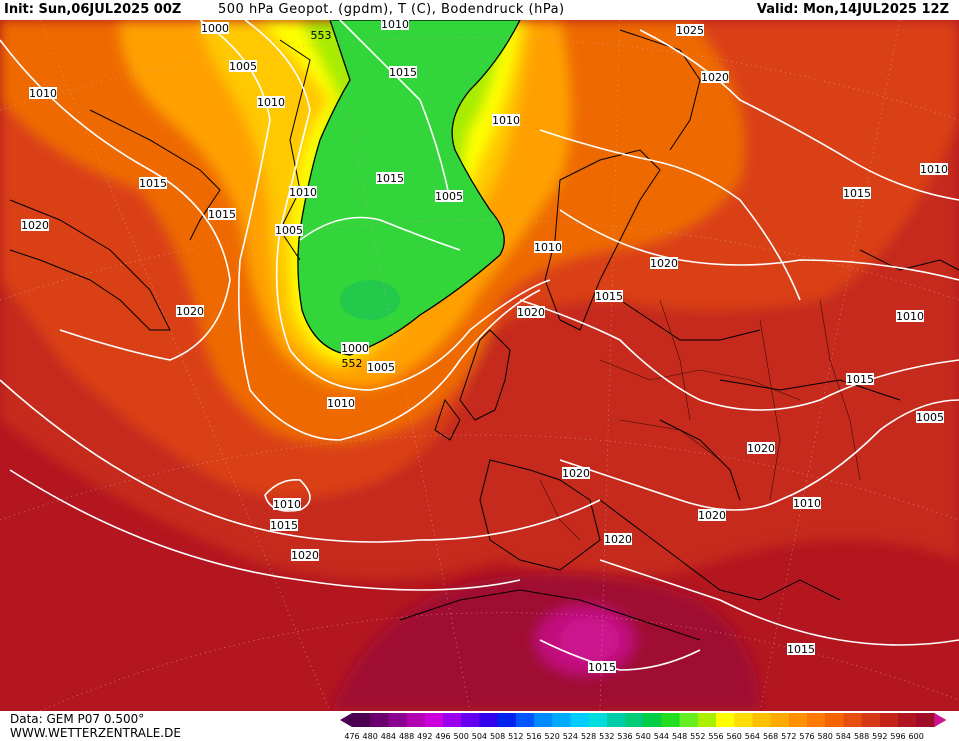 Image resolution: width=959 pixels, height=741 pixels. I want to click on isobar-label: 1000, so click(355, 348).